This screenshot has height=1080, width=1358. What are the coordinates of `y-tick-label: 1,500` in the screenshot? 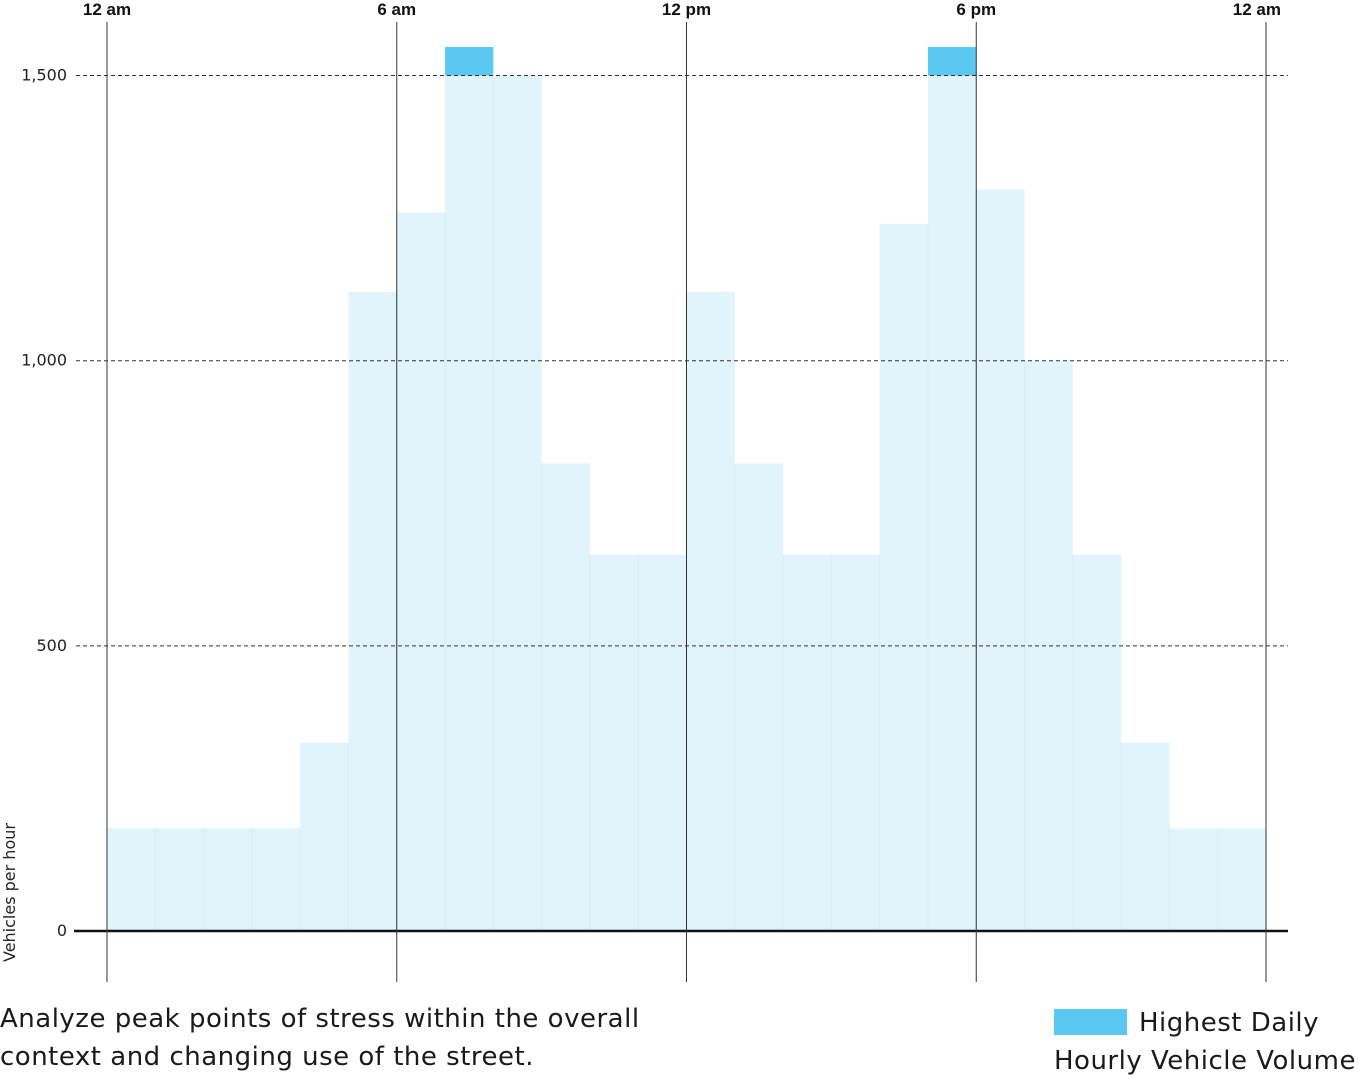 It's located at (44, 75).